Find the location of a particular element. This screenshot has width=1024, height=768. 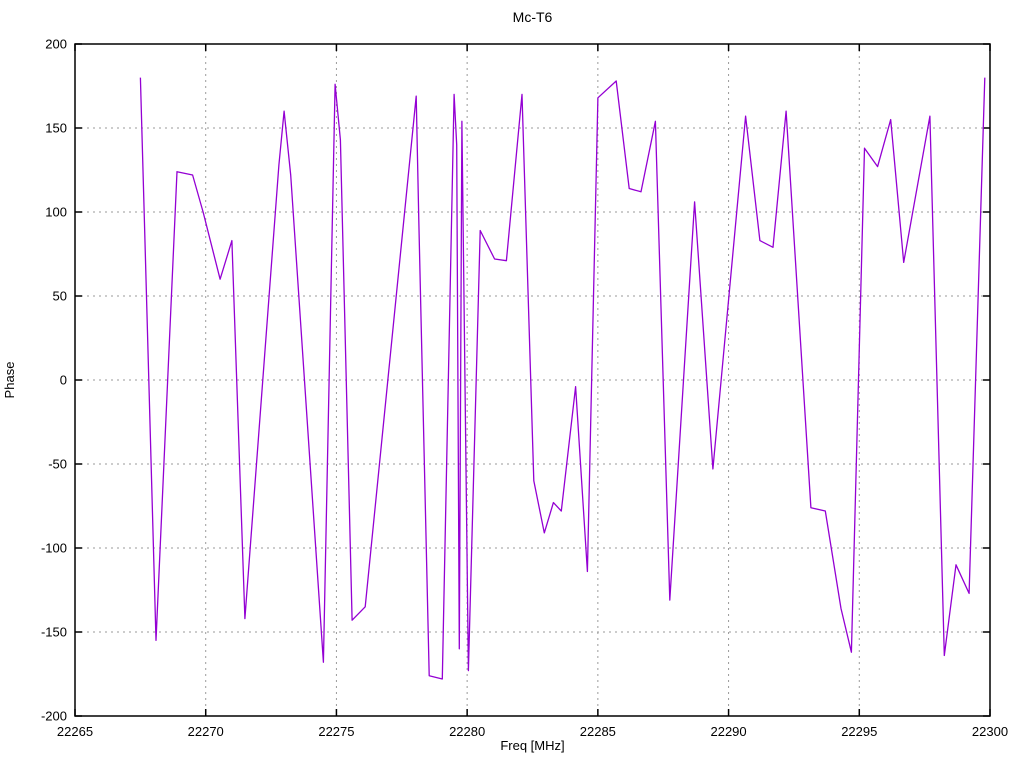

x-tick-label: 22265 is located at coordinates (75, 731).